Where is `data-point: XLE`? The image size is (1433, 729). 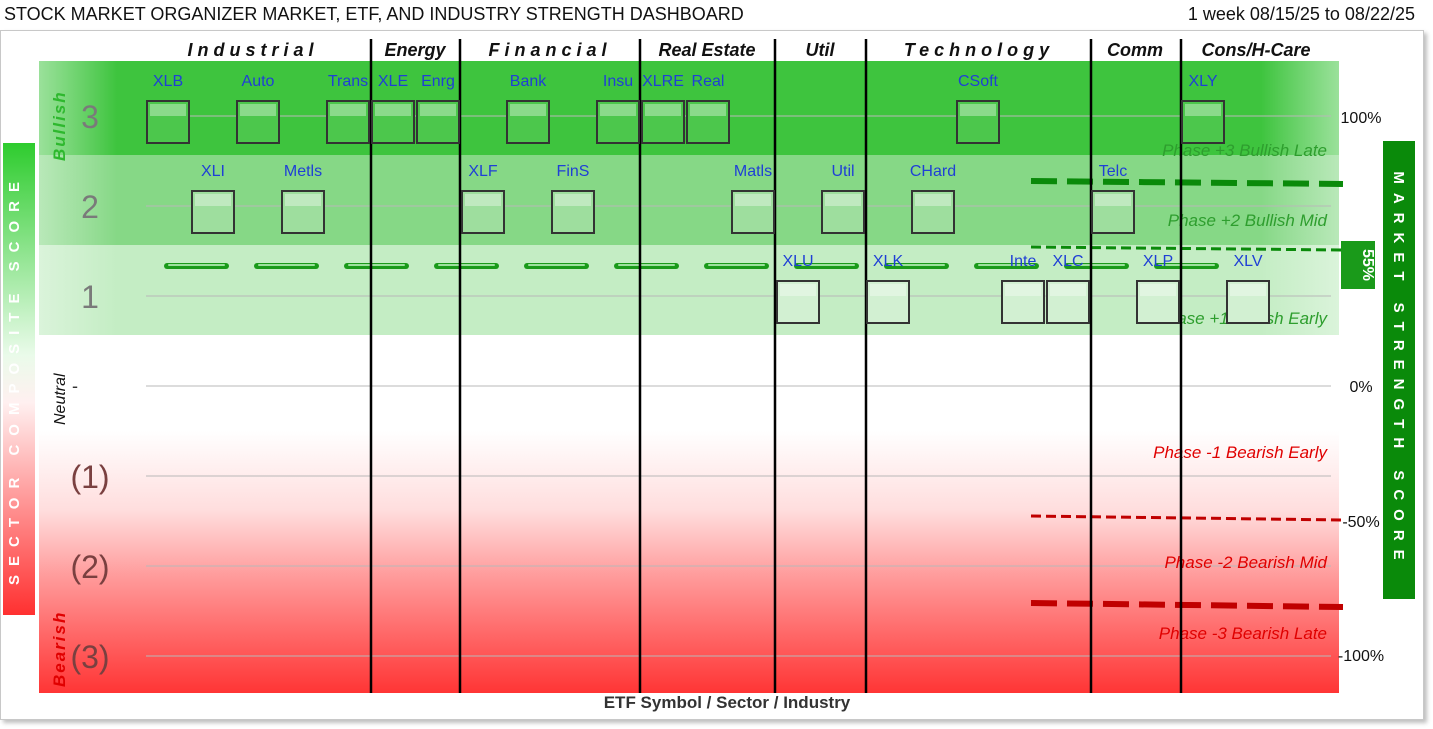 data-point: XLE is located at coordinates (393, 108).